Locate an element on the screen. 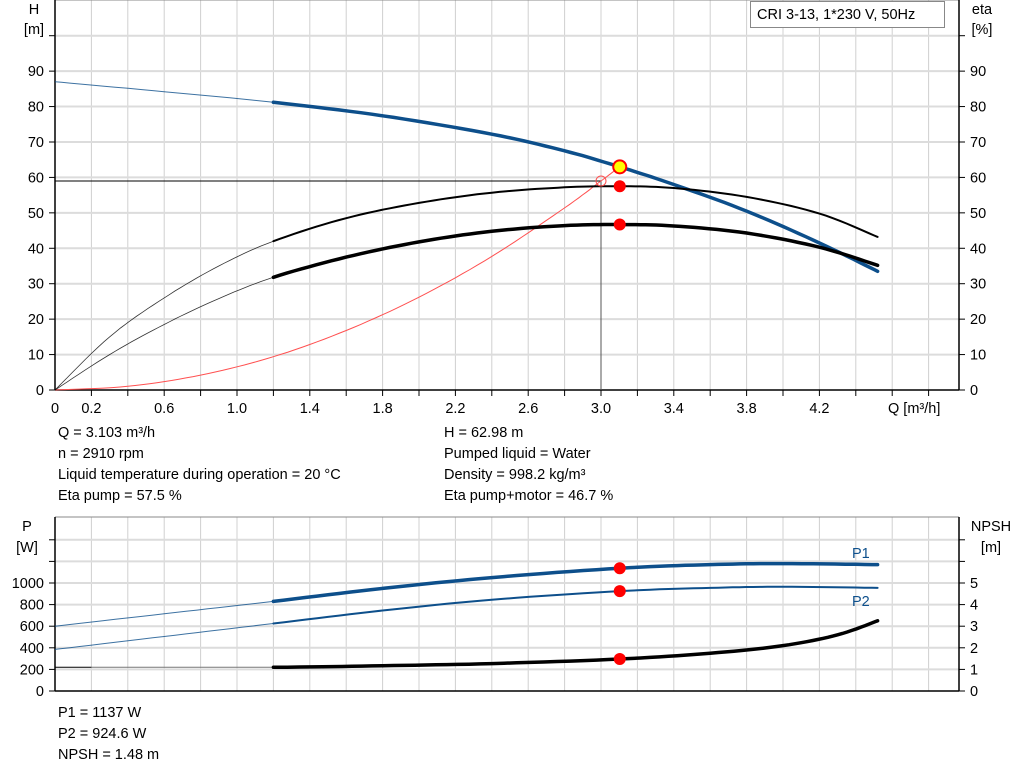 This screenshot has width=1024, height=781. y-tick-label-right: 20 is located at coordinates (978, 320).